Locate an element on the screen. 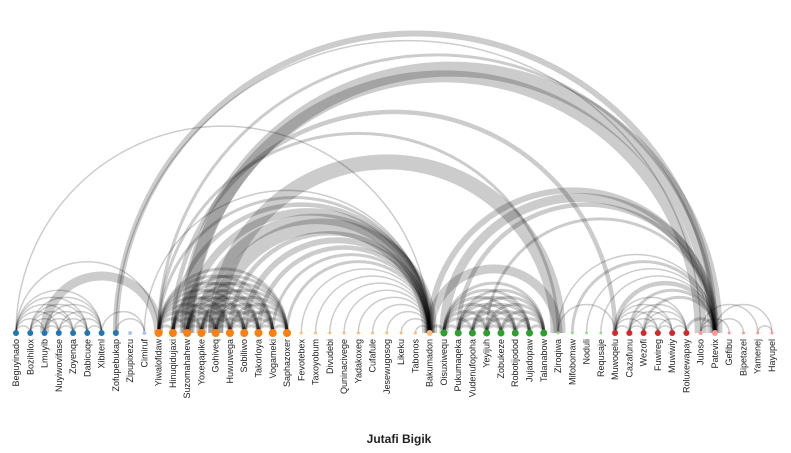 The image size is (791, 453). node-label-39: Mifobomaw is located at coordinates (572, 362).